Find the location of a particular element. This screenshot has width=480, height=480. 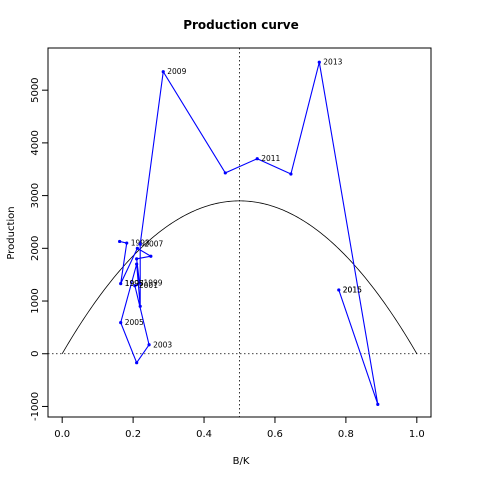

point-label: 2013 is located at coordinates (332, 62).